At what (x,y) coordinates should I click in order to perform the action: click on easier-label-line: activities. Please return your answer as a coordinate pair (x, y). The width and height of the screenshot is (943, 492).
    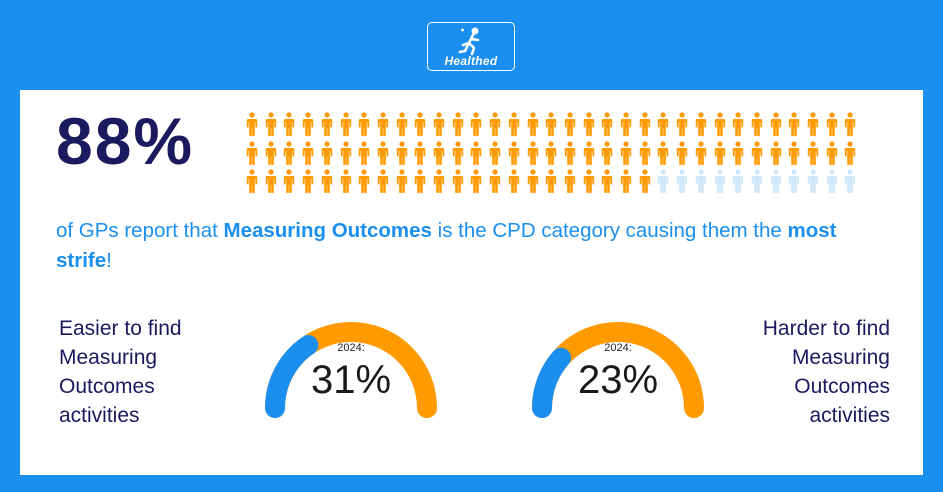
    Looking at the image, I should click on (99, 415).